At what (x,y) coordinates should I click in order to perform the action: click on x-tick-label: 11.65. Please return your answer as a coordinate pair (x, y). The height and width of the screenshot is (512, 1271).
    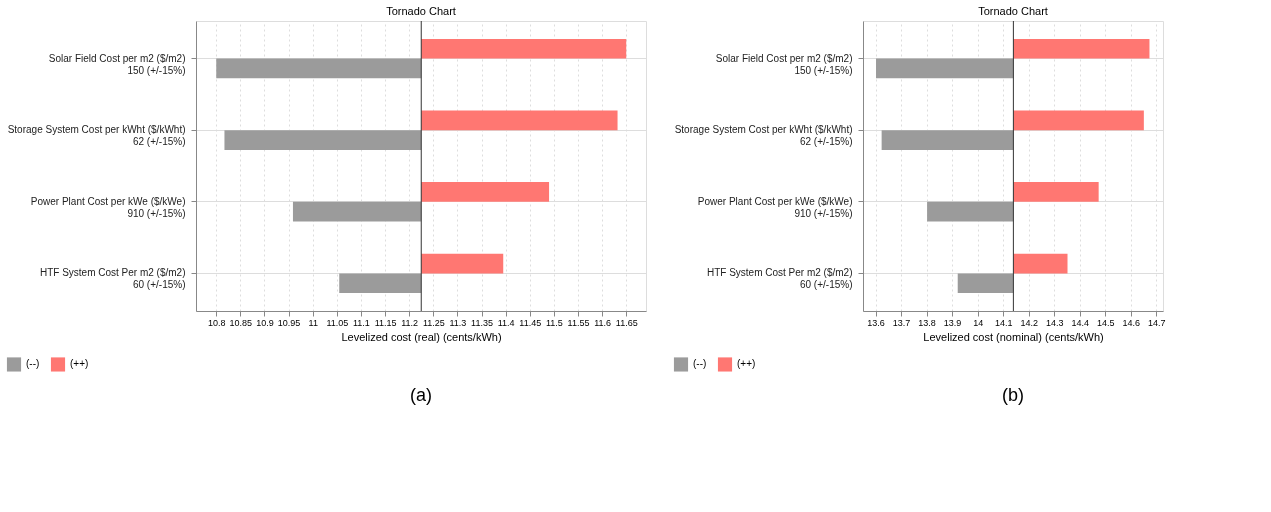
    Looking at the image, I should click on (626, 322).